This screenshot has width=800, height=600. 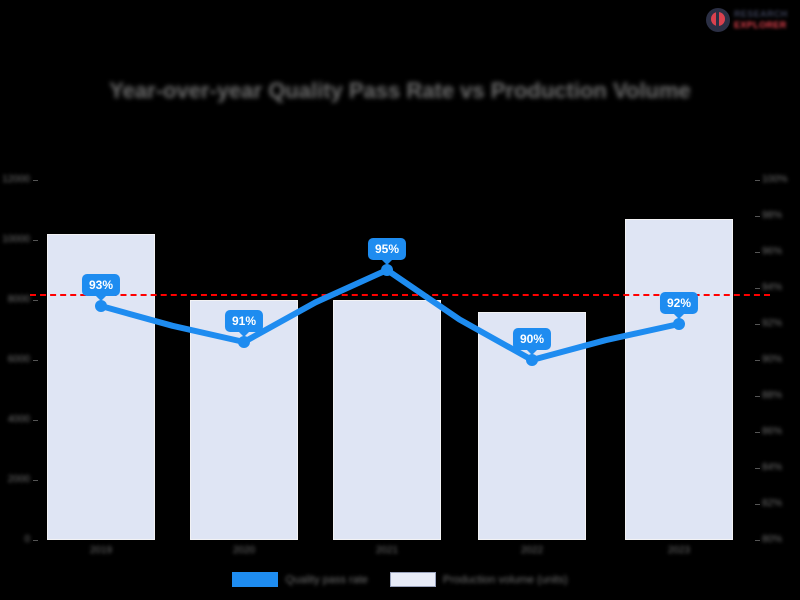 I want to click on left-axis-tick-label: 2000, so click(x=18, y=479).